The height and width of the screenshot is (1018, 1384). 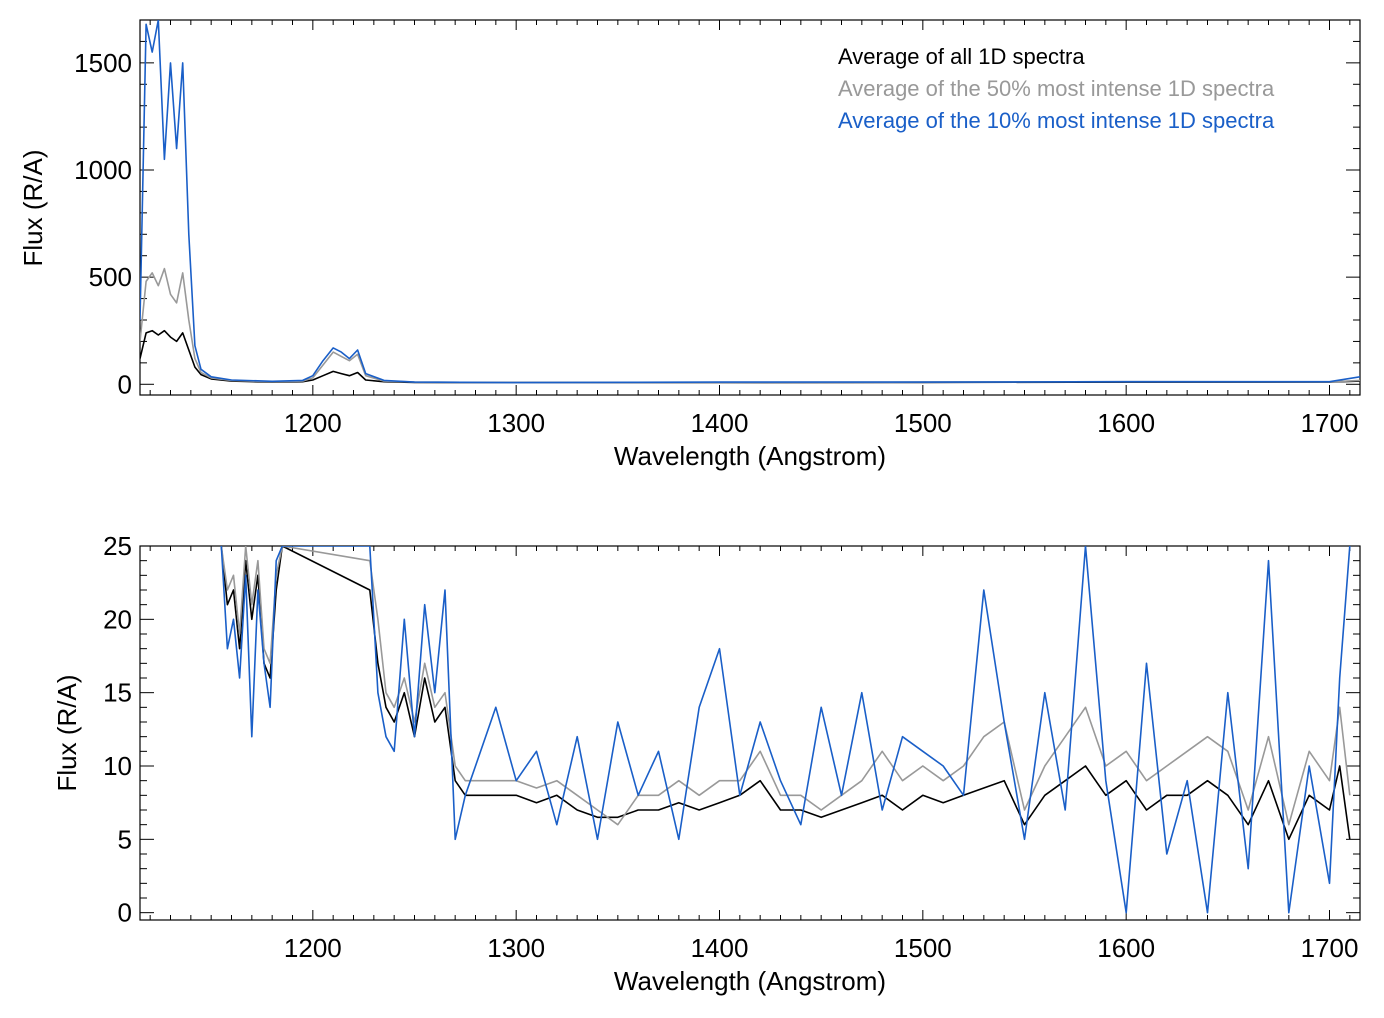 I want to click on top-x-tick-label: 1500, so click(x=923, y=423).